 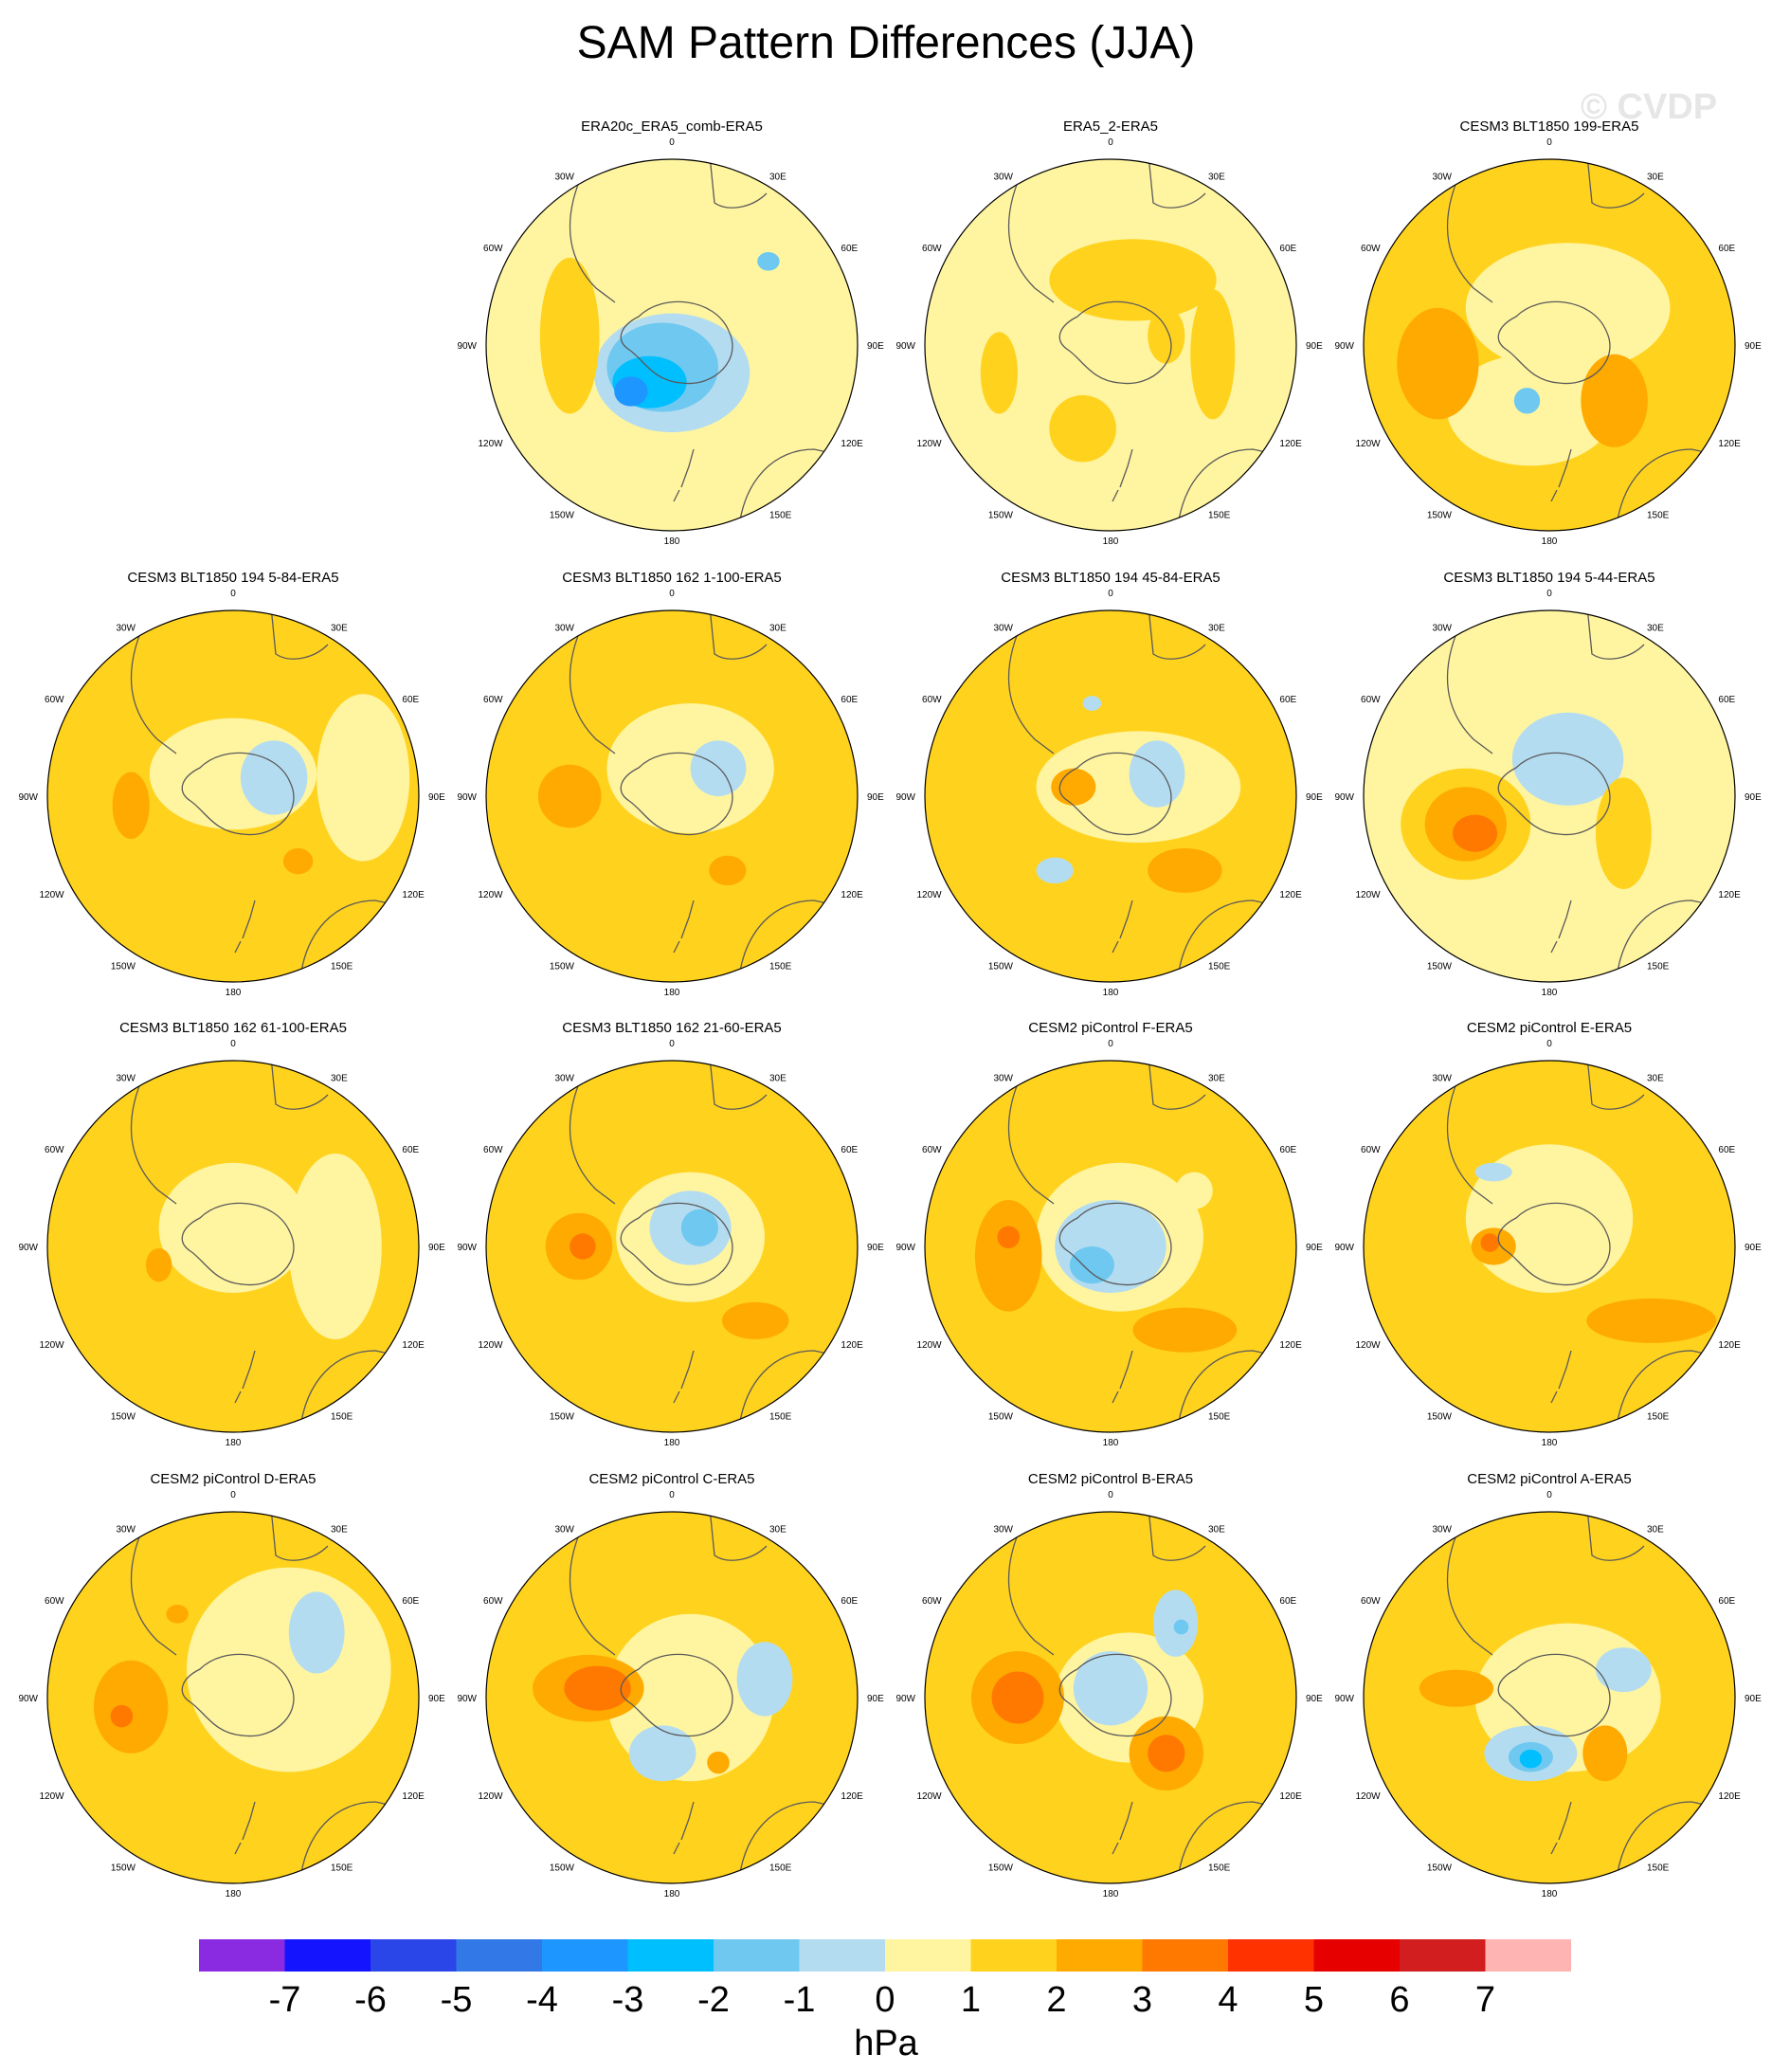 What do you see at coordinates (1314, 2000) in the screenshot?
I see `colorbar-tick-label: 5` at bounding box center [1314, 2000].